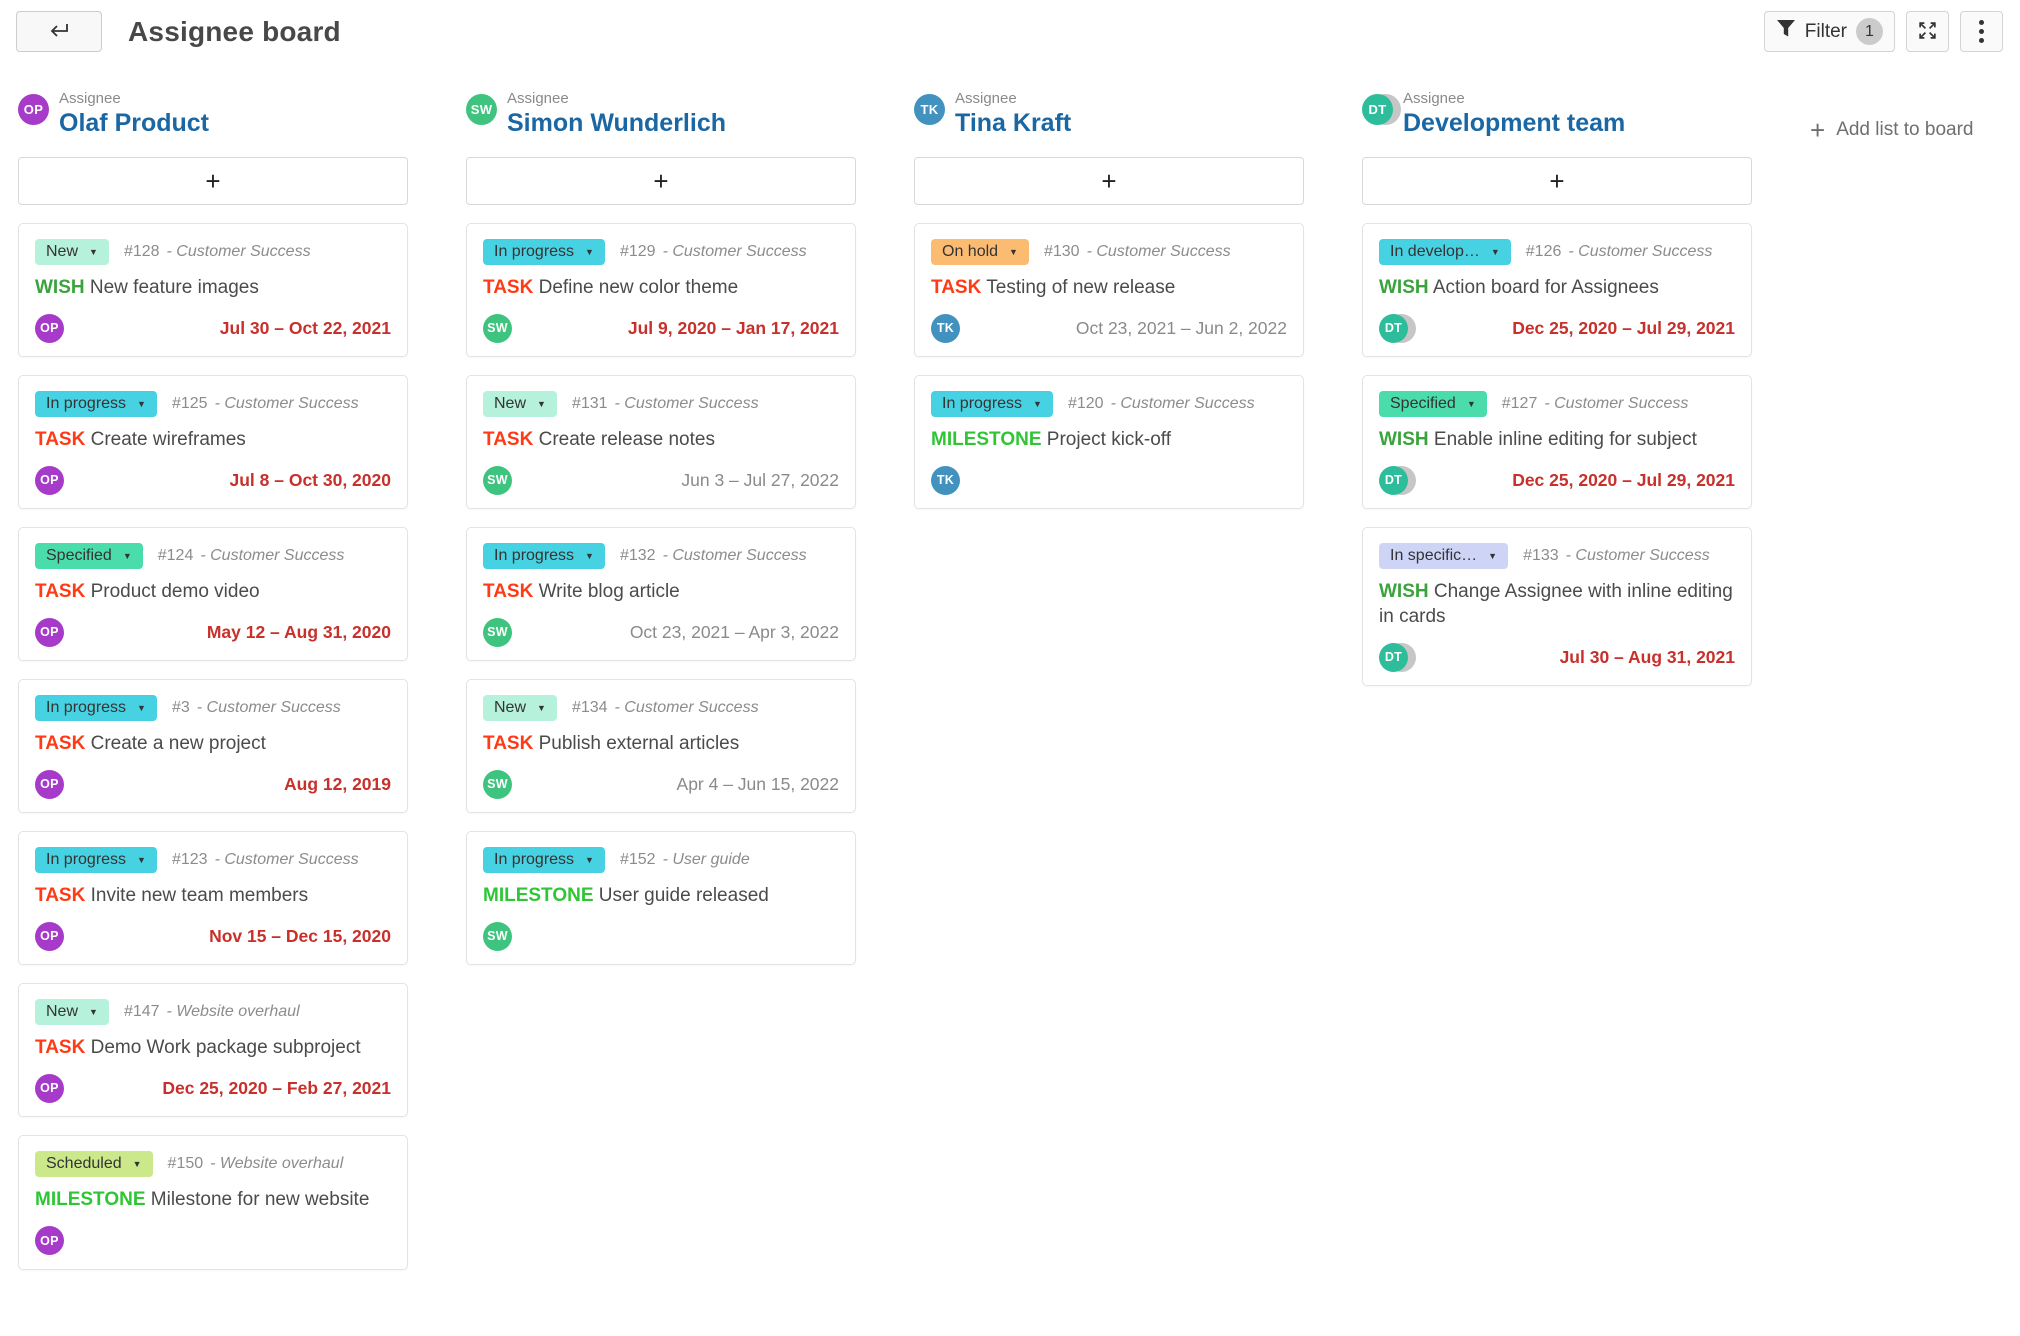 This screenshot has height=1336, width=2020. I want to click on more-options-button, so click(1981, 31).